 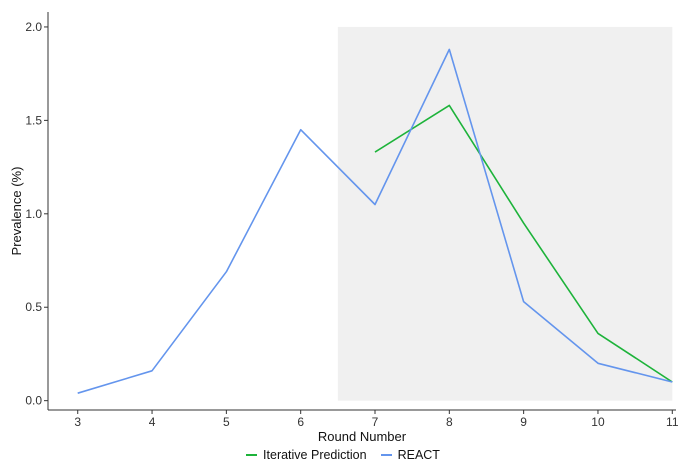 What do you see at coordinates (33, 120) in the screenshot?
I see `y-tick-label: 1.5` at bounding box center [33, 120].